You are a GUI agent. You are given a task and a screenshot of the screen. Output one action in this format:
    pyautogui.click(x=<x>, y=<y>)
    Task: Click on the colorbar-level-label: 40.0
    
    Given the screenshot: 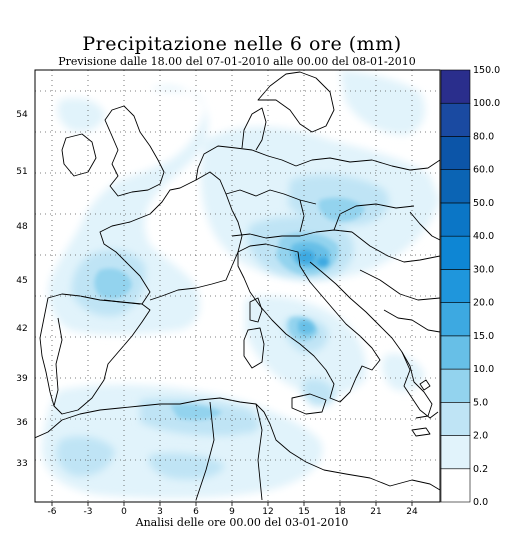 What is the action you would take?
    pyautogui.click(x=483, y=236)
    